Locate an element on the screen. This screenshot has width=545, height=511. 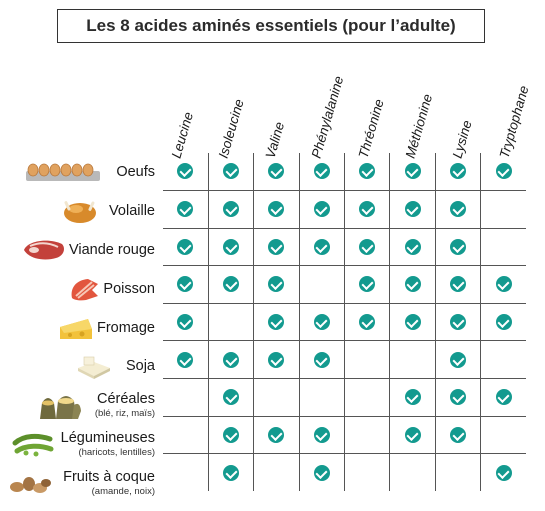
row-name: Fruits à coque is located at coordinates (109, 477).